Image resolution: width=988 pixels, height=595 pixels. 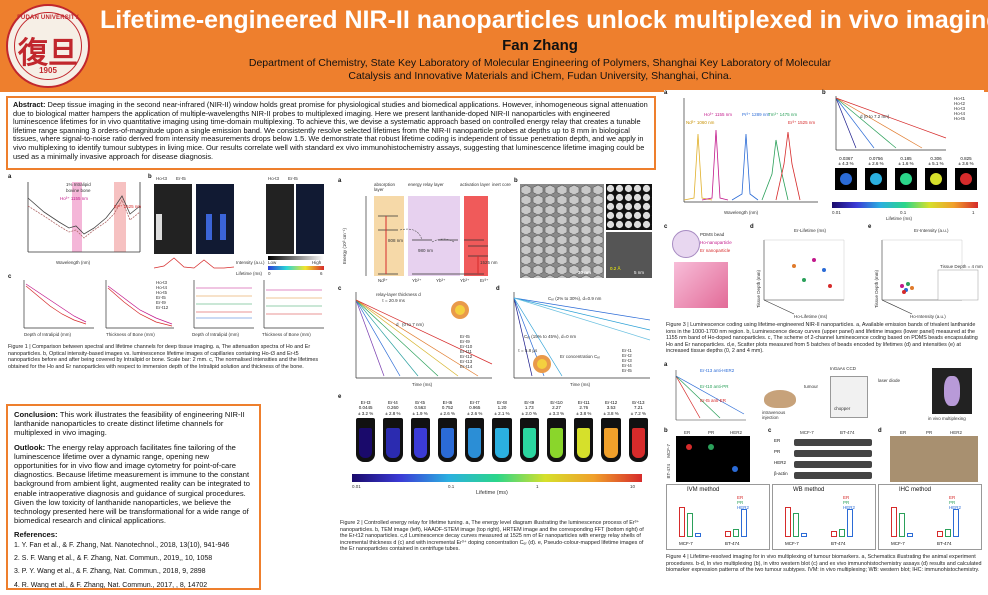 I want to click on er-band, so click(x=120, y=217).